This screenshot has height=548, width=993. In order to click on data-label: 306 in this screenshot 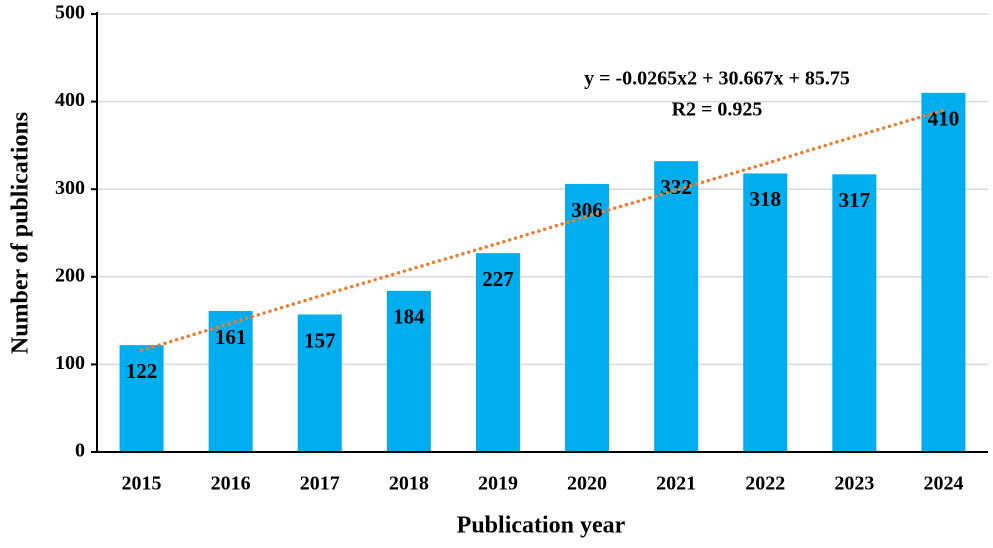, I will do `click(587, 210)`.